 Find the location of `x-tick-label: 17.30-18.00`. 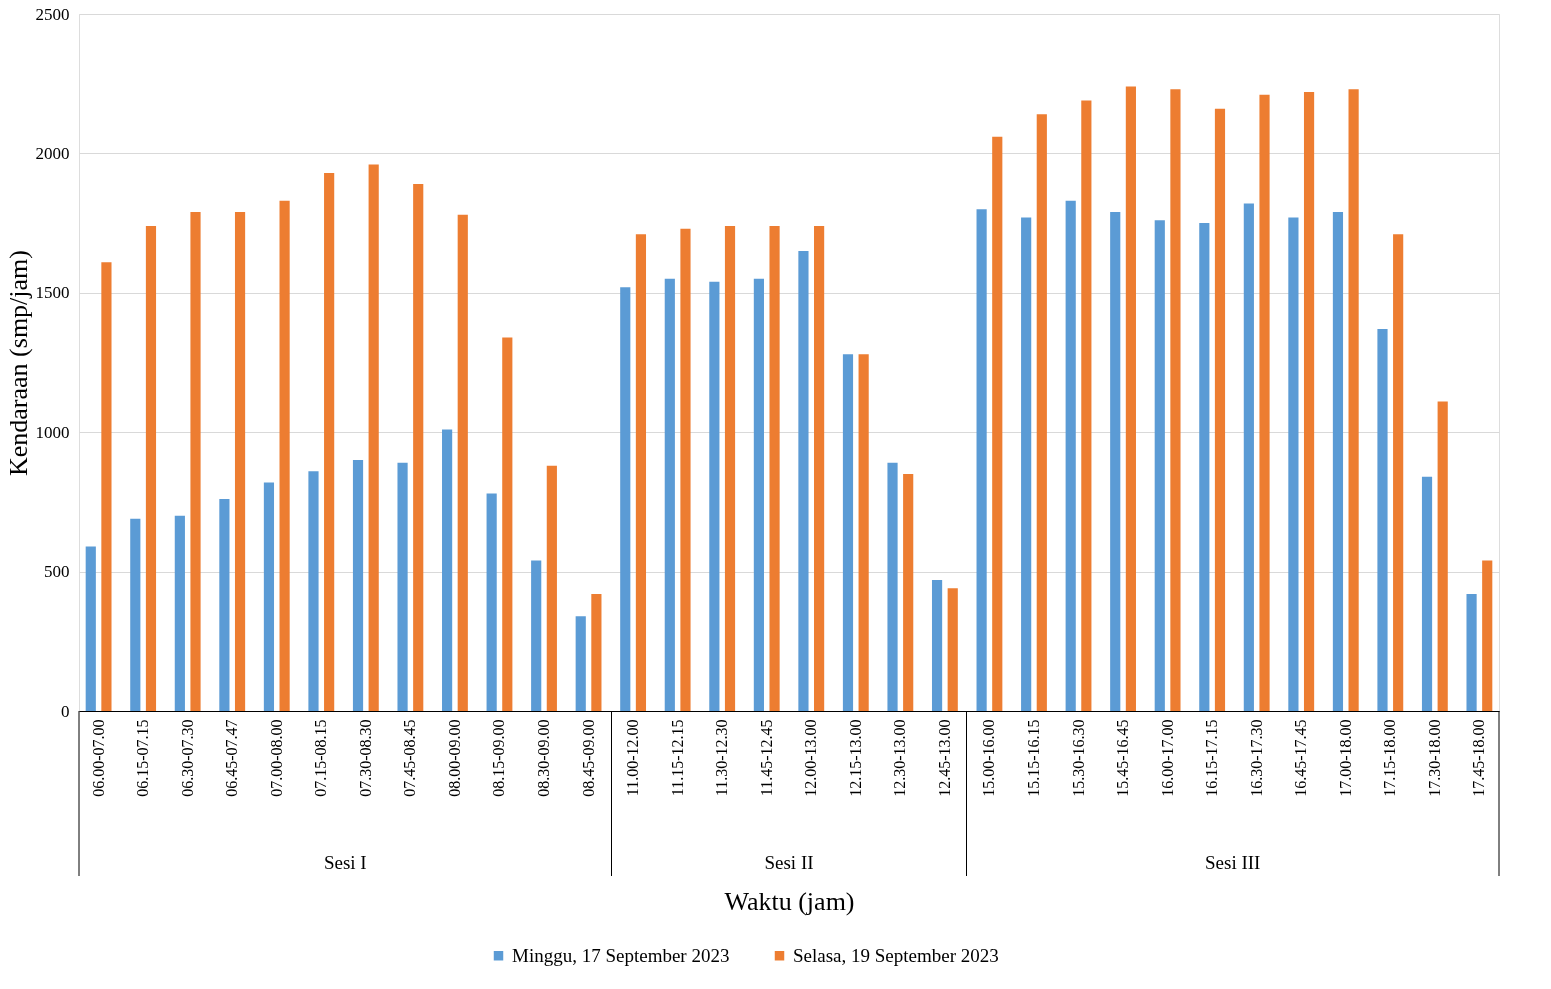

x-tick-label: 17.30-18.00 is located at coordinates (1434, 758).